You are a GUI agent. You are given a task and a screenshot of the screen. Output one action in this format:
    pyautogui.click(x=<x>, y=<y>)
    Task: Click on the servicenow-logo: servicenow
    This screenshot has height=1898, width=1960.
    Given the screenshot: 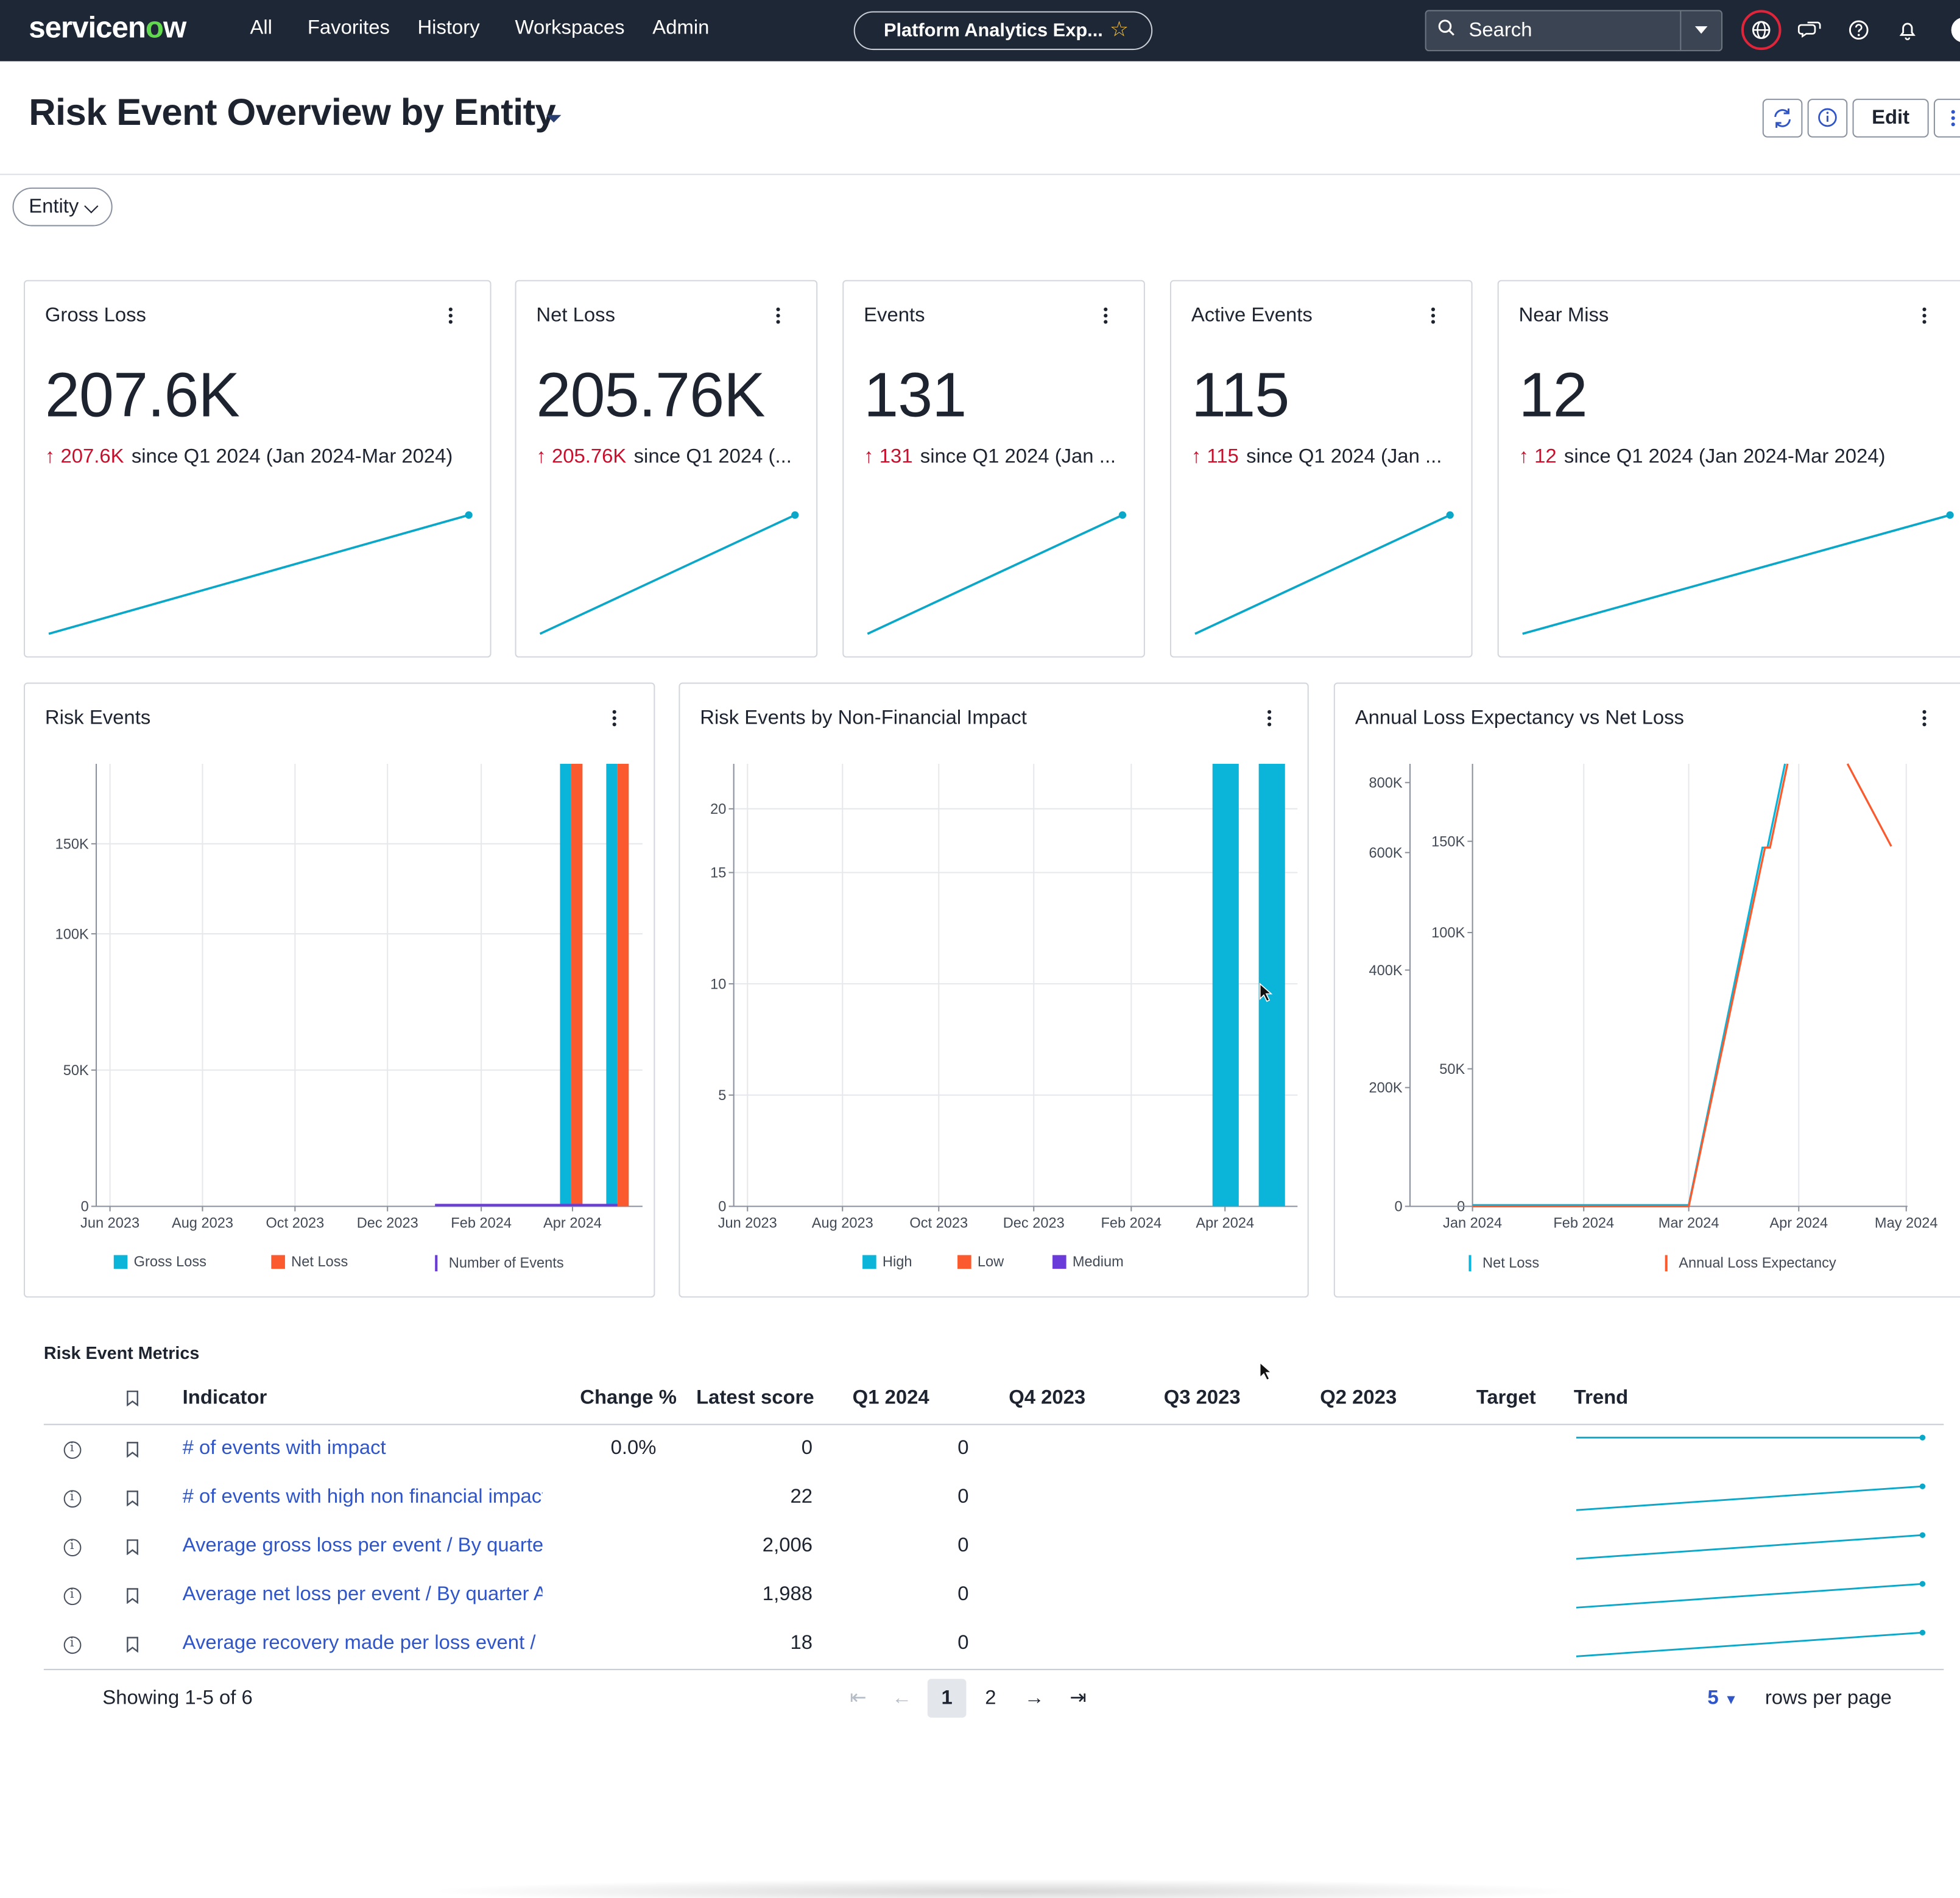 What is the action you would take?
    pyautogui.click(x=107, y=28)
    